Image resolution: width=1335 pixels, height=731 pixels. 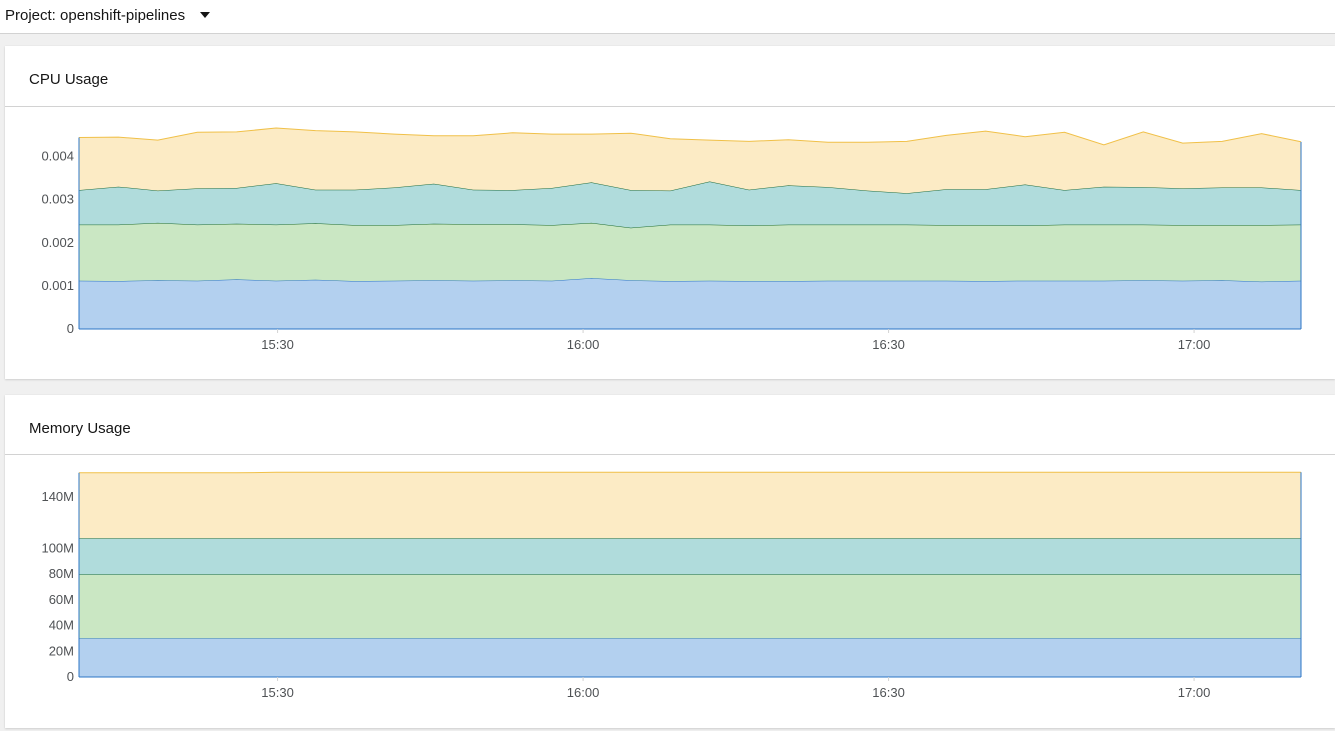 I want to click on y-tick-label: 0.004, so click(x=57, y=156).